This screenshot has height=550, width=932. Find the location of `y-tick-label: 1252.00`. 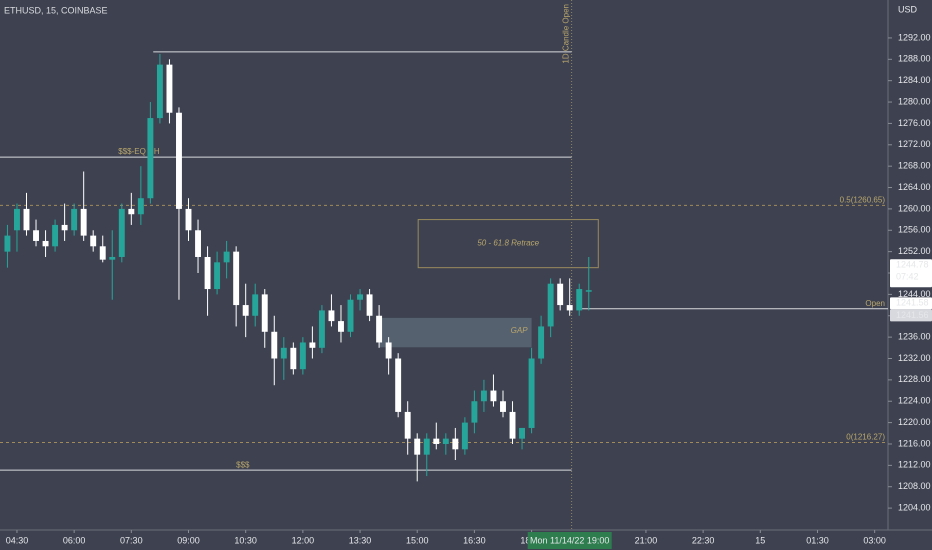

y-tick-label: 1252.00 is located at coordinates (914, 251).